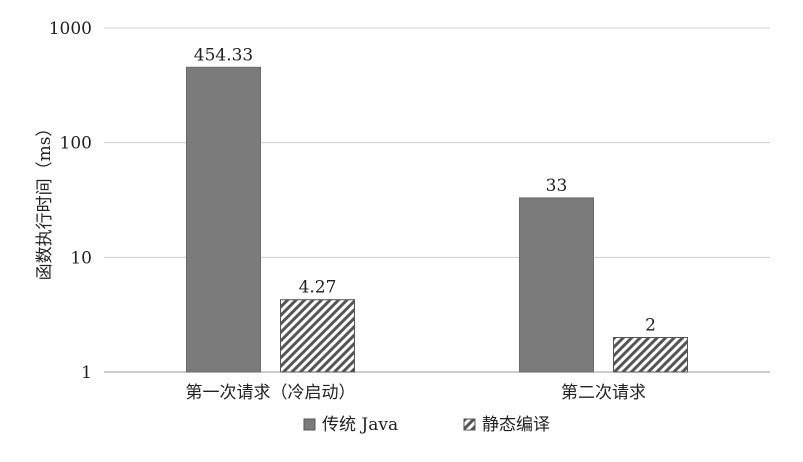 The width and height of the screenshot is (803, 462). Describe the element at coordinates (223, 55) in the screenshot. I see `data-label: 454.33` at that location.